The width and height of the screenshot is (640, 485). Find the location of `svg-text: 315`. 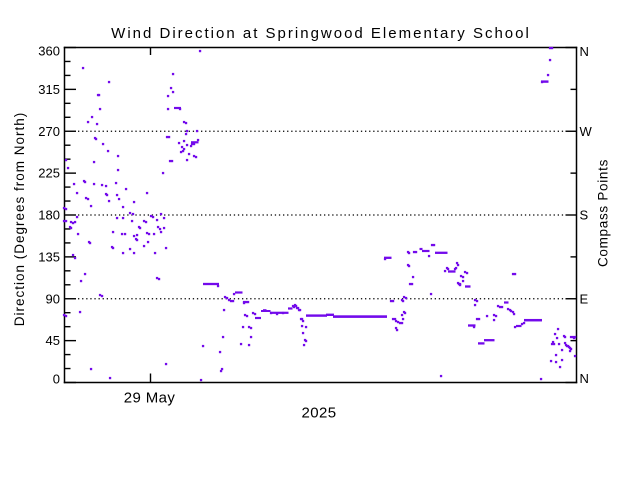

svg-text: 315 is located at coordinates (49, 89).